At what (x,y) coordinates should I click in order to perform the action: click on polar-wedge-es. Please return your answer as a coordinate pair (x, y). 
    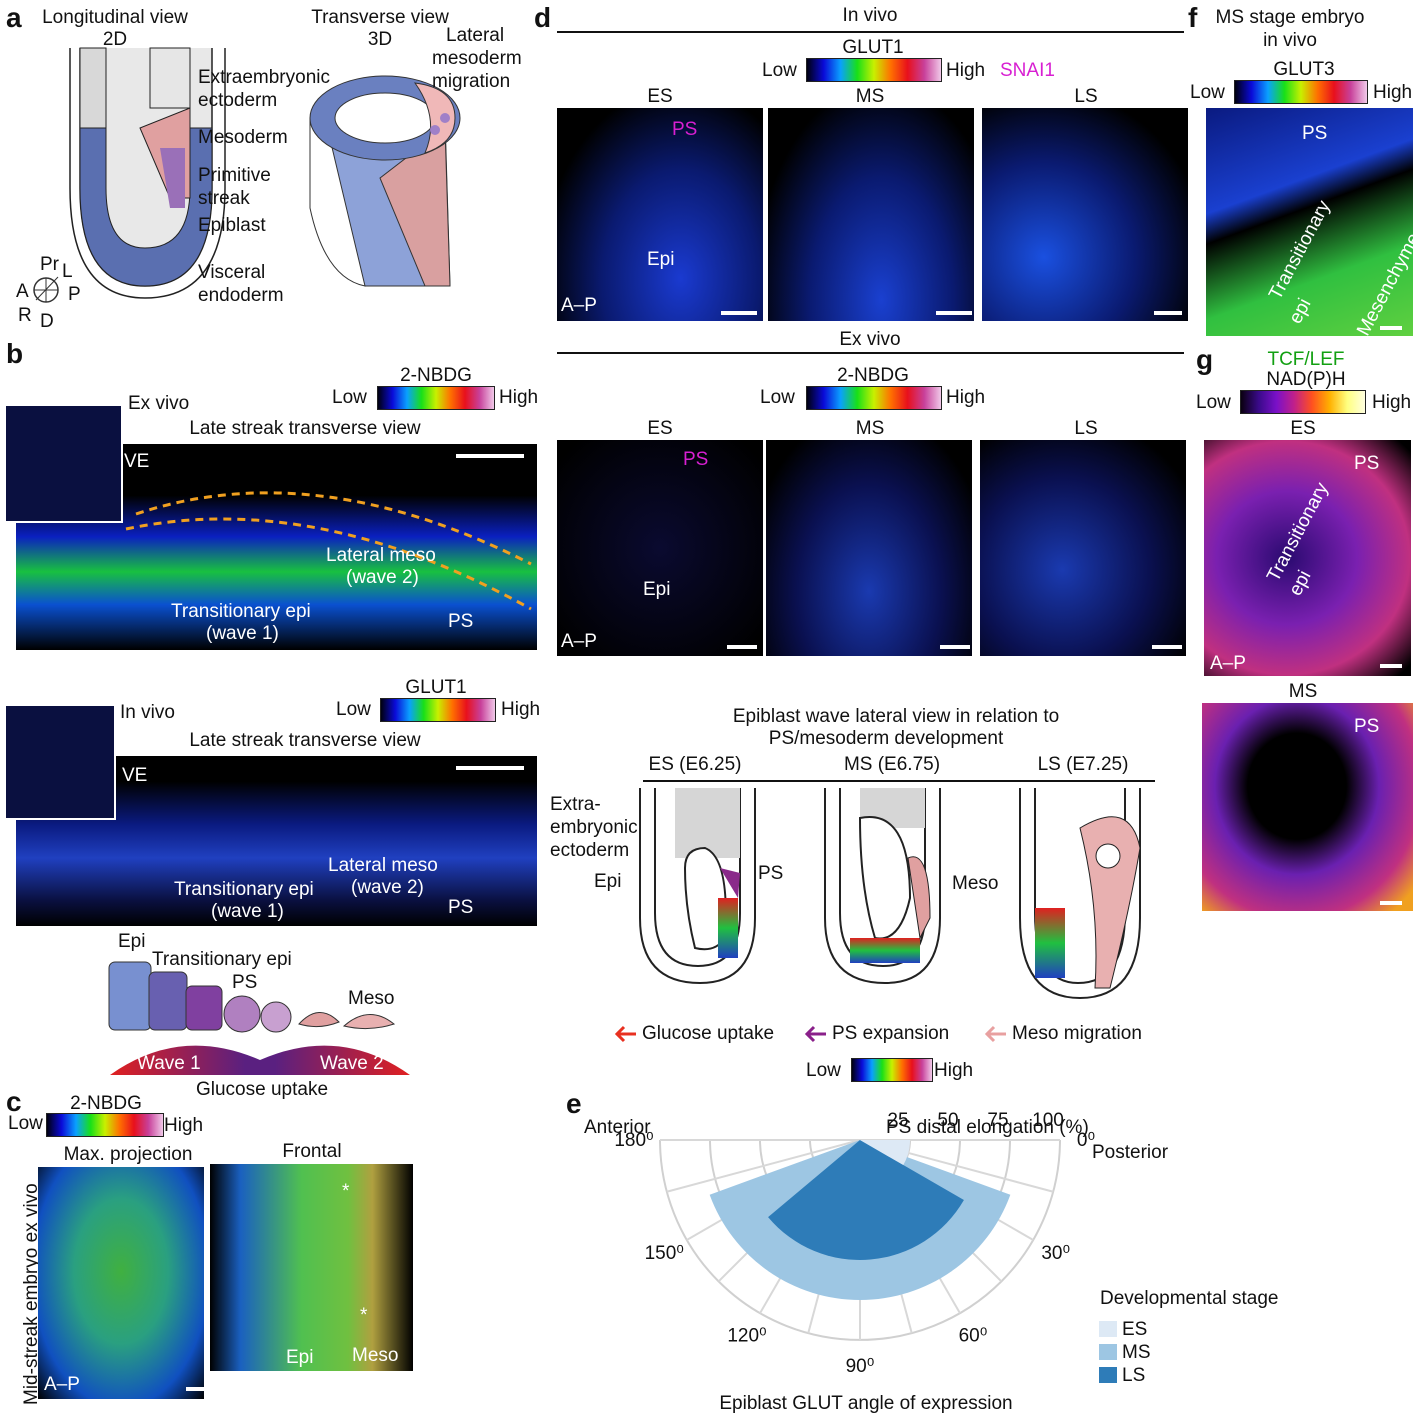
    Looking at the image, I should click on (885, 1152).